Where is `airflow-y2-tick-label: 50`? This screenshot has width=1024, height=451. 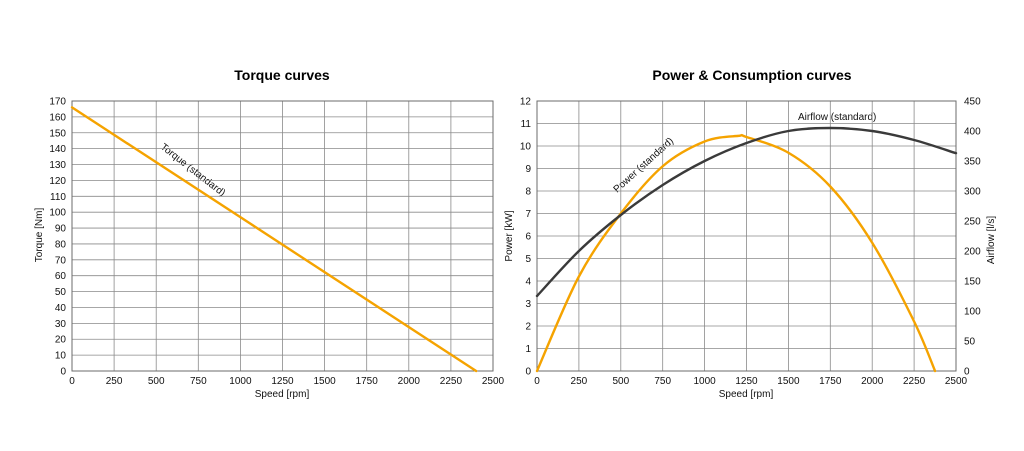
airflow-y2-tick-label: 50 is located at coordinates (970, 342).